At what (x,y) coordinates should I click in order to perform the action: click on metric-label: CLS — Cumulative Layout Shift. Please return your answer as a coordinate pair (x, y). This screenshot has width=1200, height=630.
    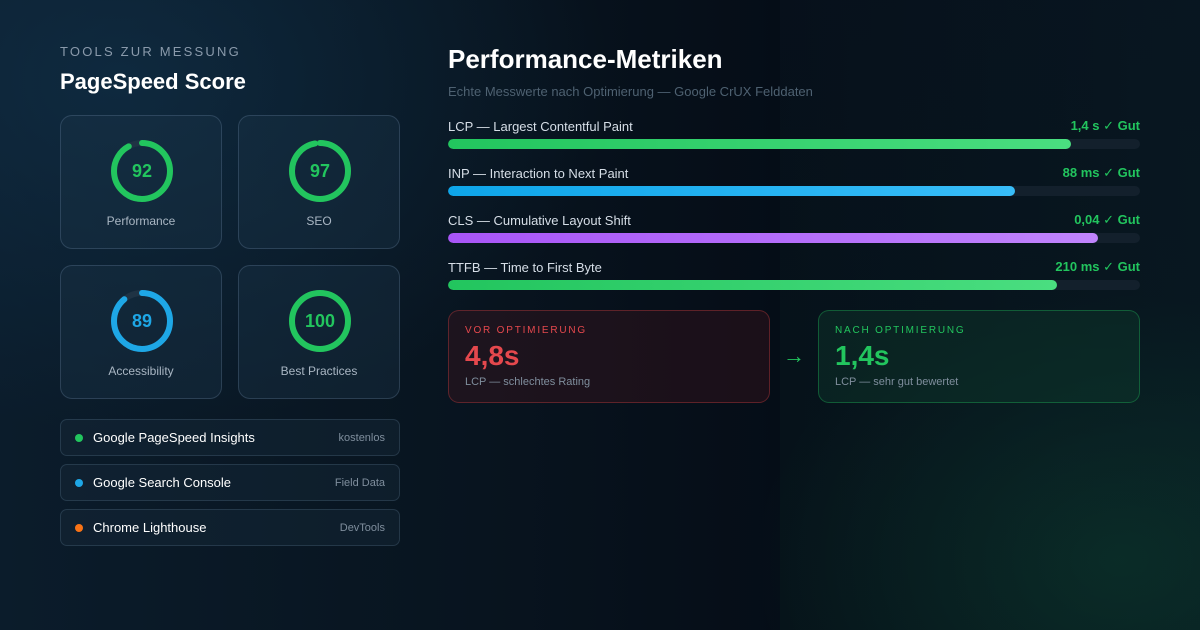
    Looking at the image, I should click on (539, 220).